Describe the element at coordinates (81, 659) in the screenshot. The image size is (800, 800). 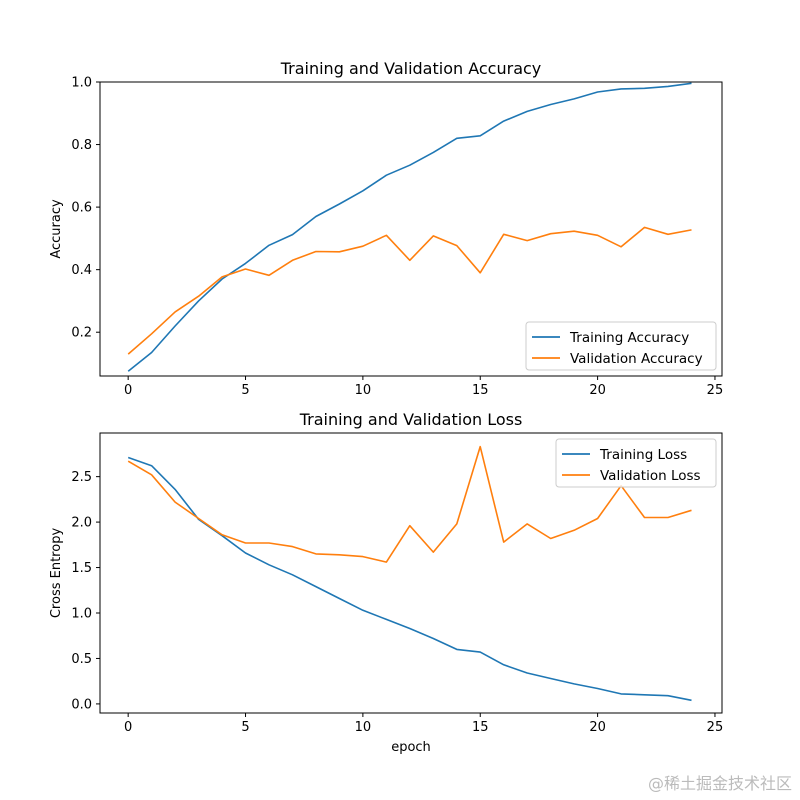
I see `y-tick-label: 0.5` at that location.